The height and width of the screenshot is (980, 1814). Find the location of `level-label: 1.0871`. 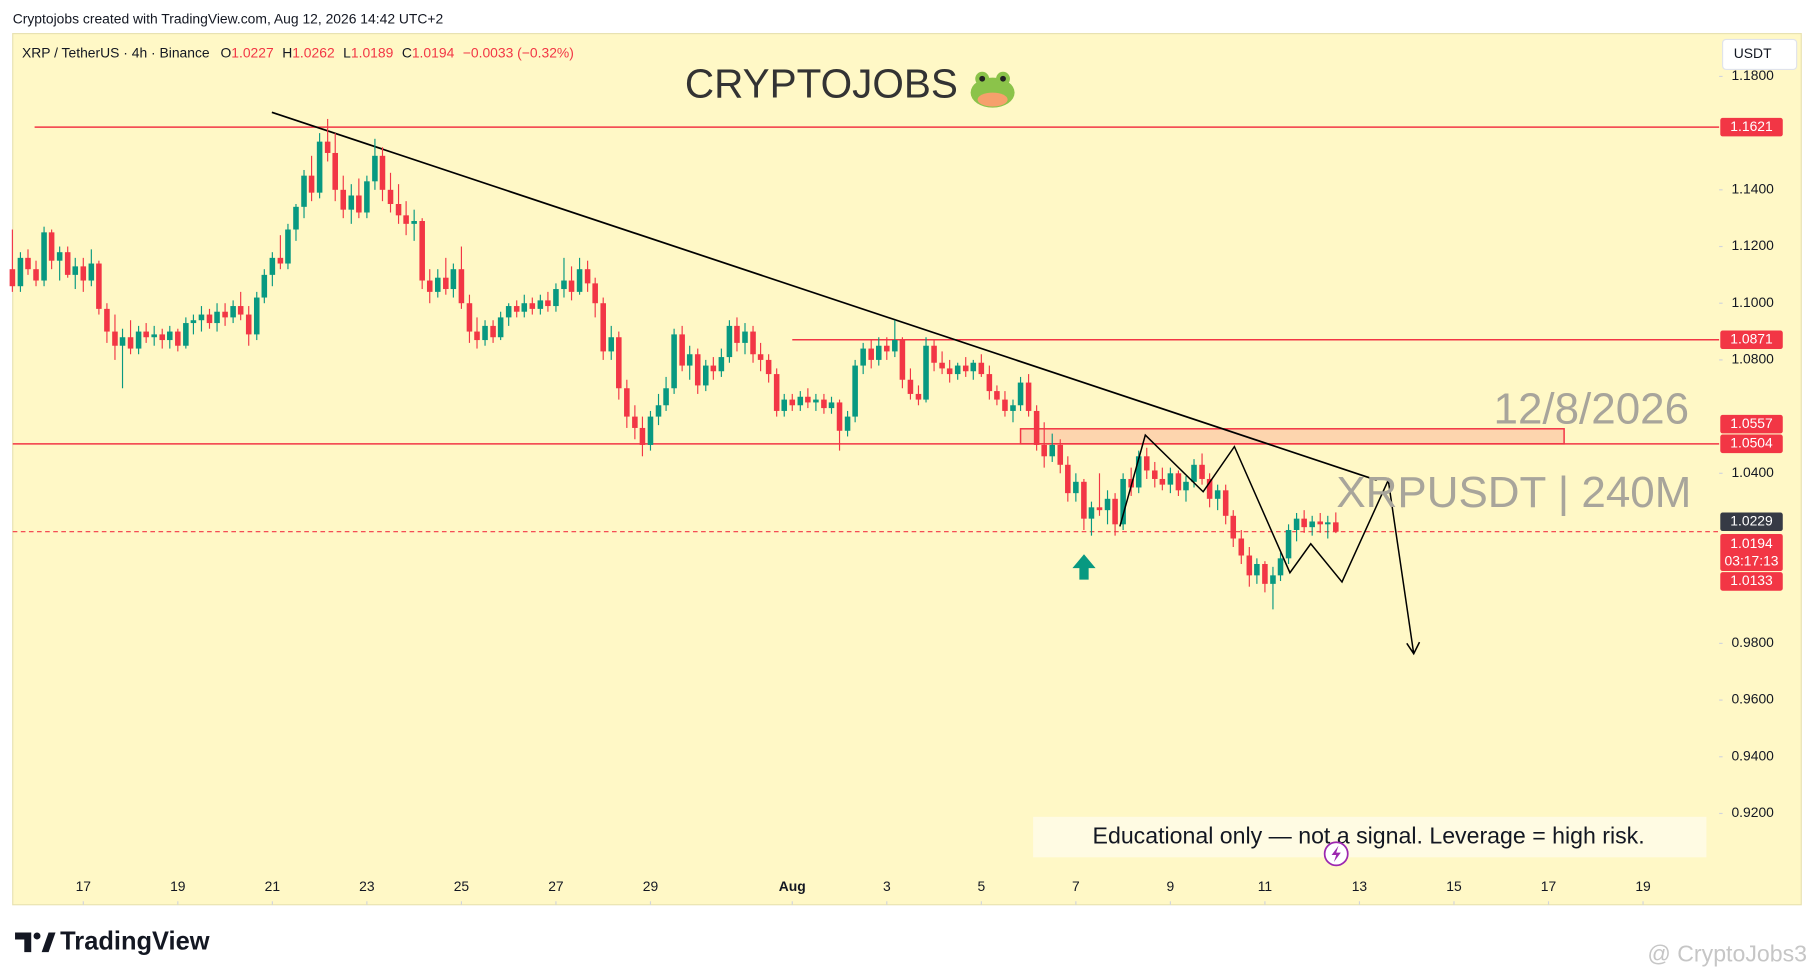

level-label: 1.0871 is located at coordinates (1751, 338).